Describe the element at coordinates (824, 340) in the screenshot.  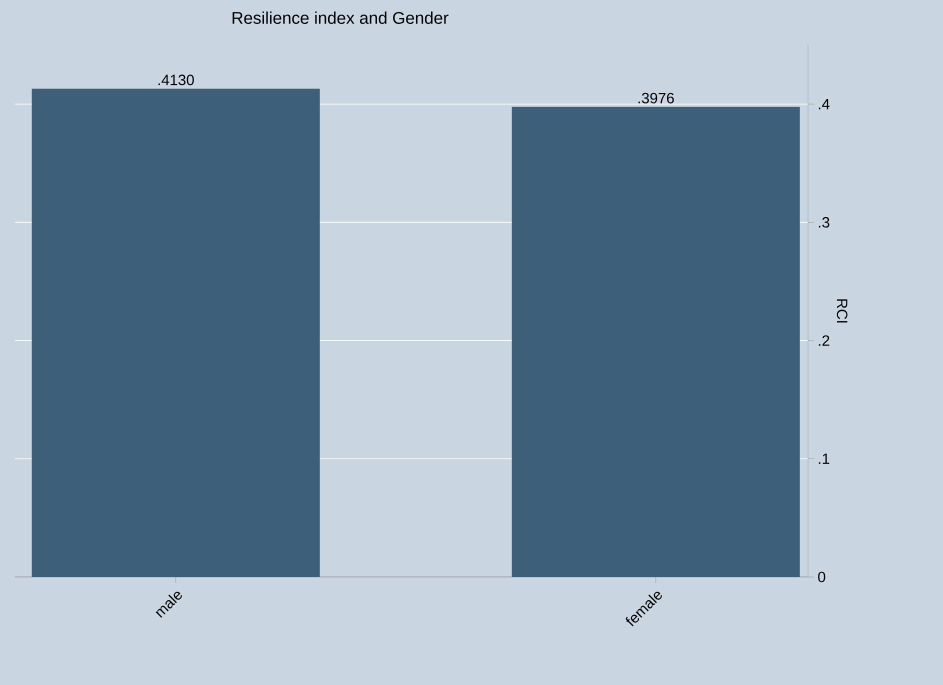
I see `y-tick-label: .2` at that location.